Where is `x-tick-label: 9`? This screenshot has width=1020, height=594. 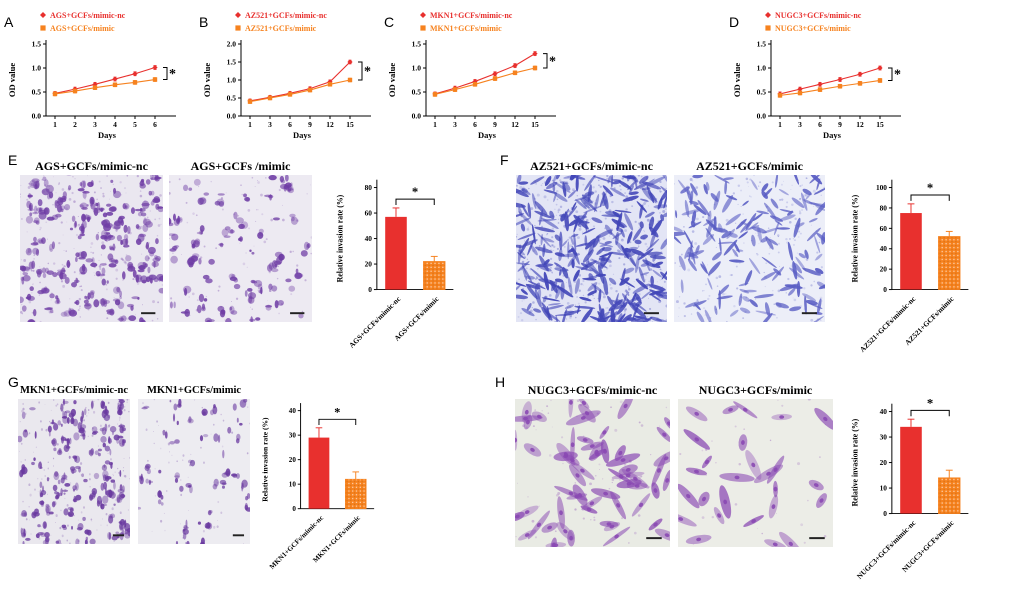 x-tick-label: 9 is located at coordinates (495, 124).